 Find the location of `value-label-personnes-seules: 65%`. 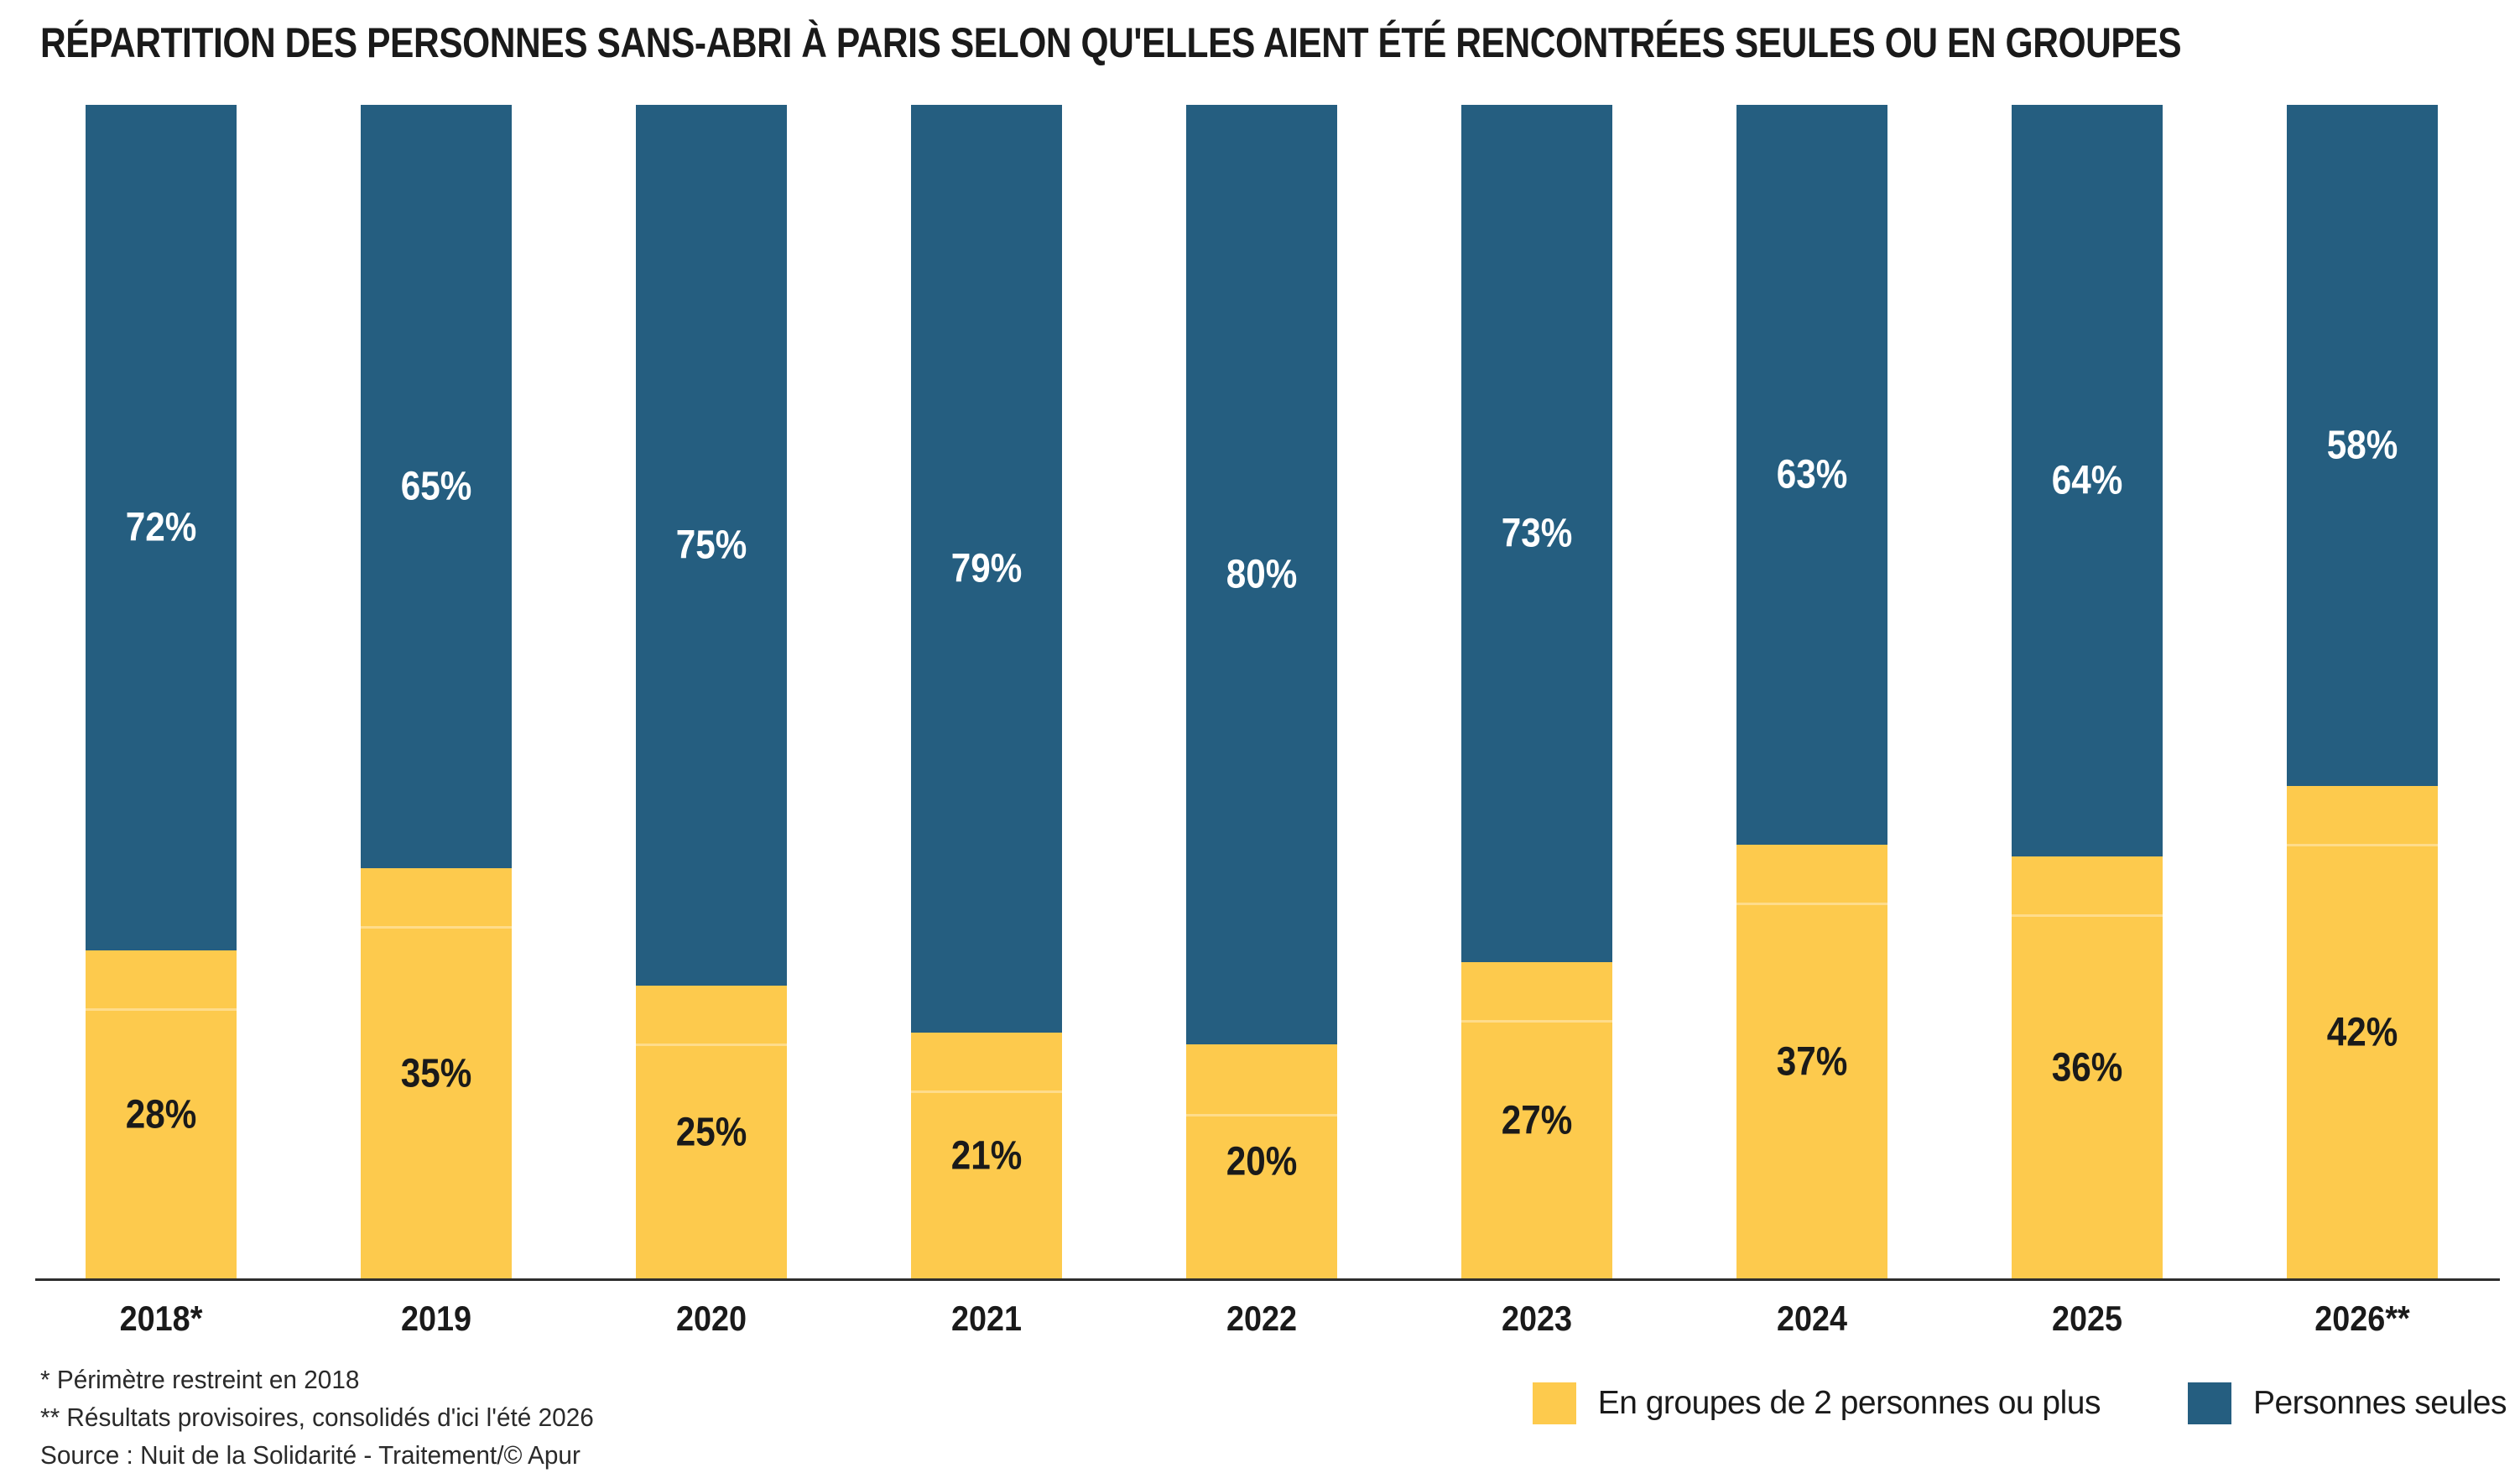

value-label-personnes-seules: 65% is located at coordinates (436, 487).